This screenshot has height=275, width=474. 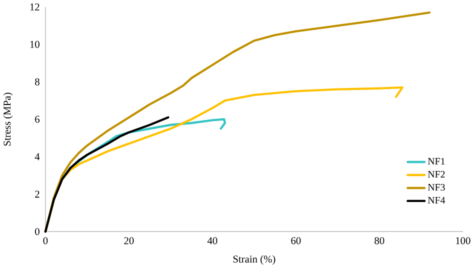 What do you see at coordinates (379, 240) in the screenshot?
I see `x-tick-label: 80` at bounding box center [379, 240].